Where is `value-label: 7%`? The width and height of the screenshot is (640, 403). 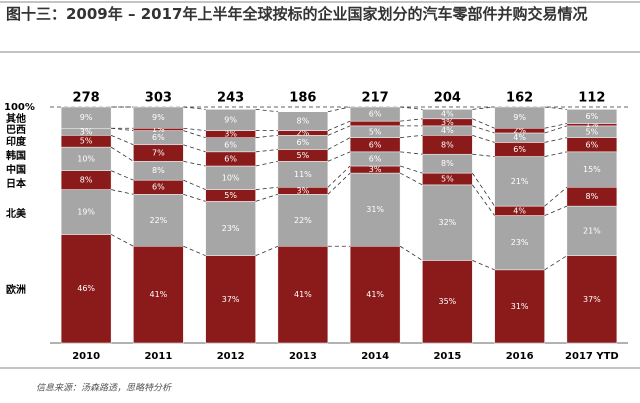
value-label: 7% is located at coordinates (158, 153).